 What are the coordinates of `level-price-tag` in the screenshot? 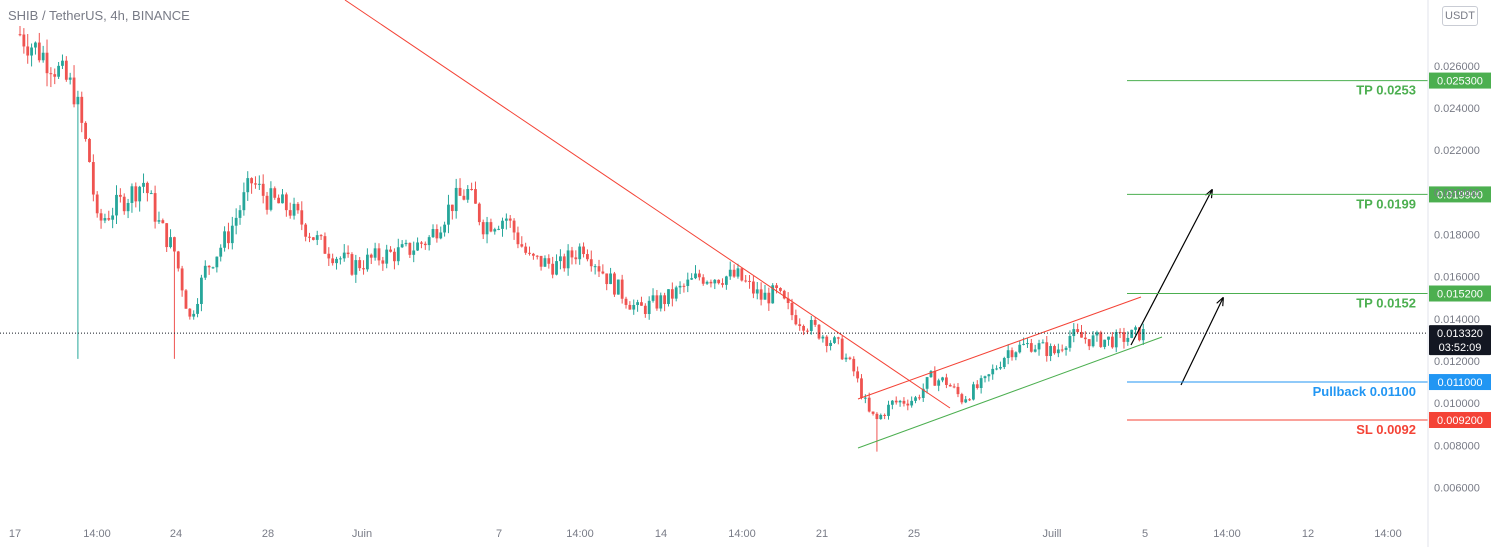 It's located at (1460, 419).